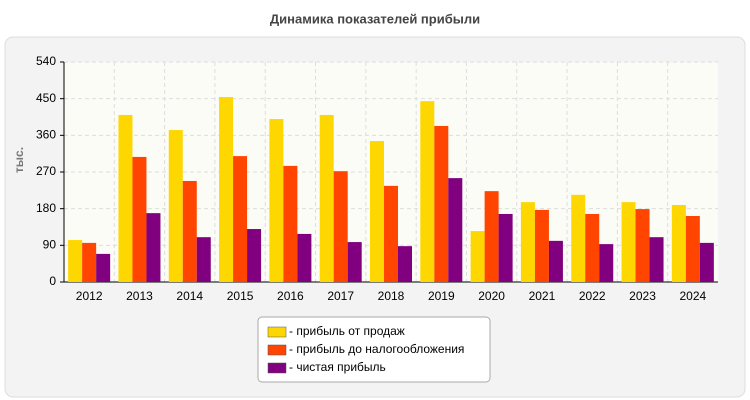  Describe the element at coordinates (89, 296) in the screenshot. I see `x-tick-label: 2012` at that location.